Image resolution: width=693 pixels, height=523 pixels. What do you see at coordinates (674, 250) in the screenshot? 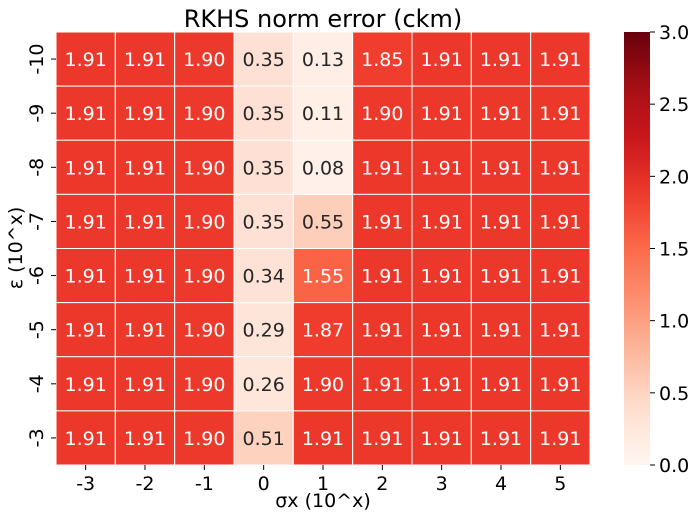
I see `colorbar-tick-label: 1.5` at bounding box center [674, 250].